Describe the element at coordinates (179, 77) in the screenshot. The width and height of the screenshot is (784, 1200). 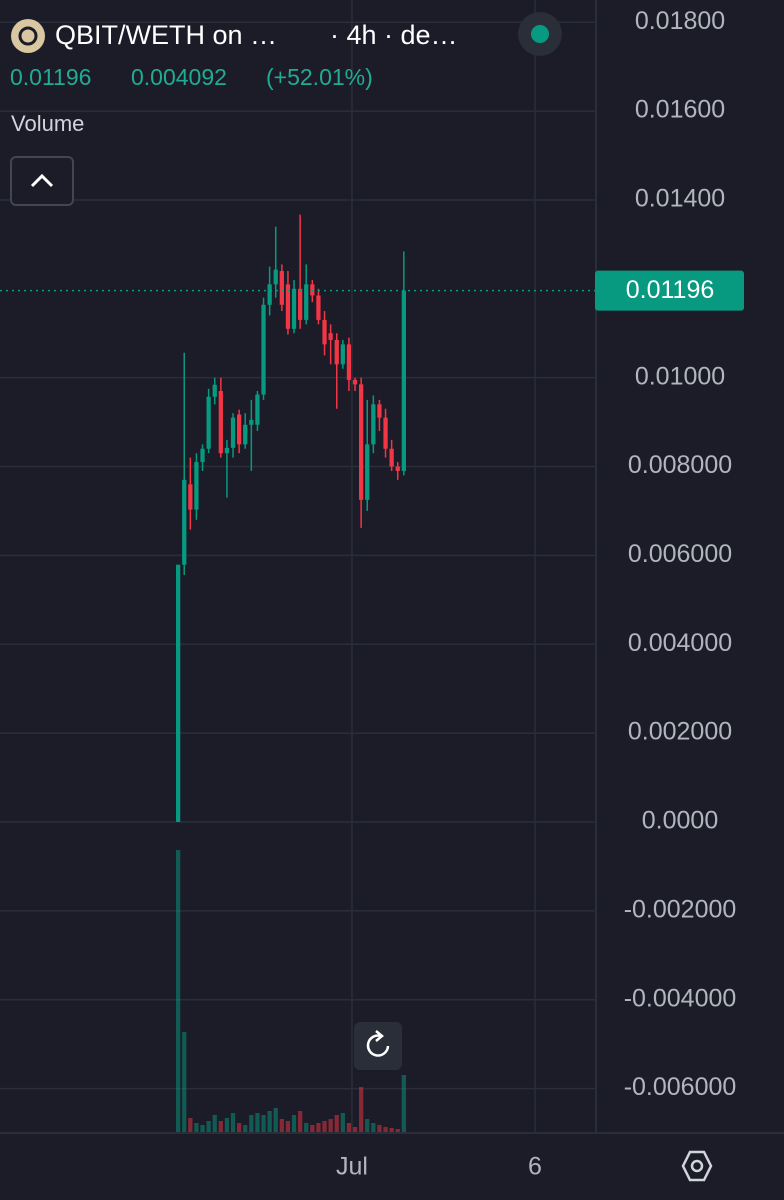
I see `header-change: 0.004092` at that location.